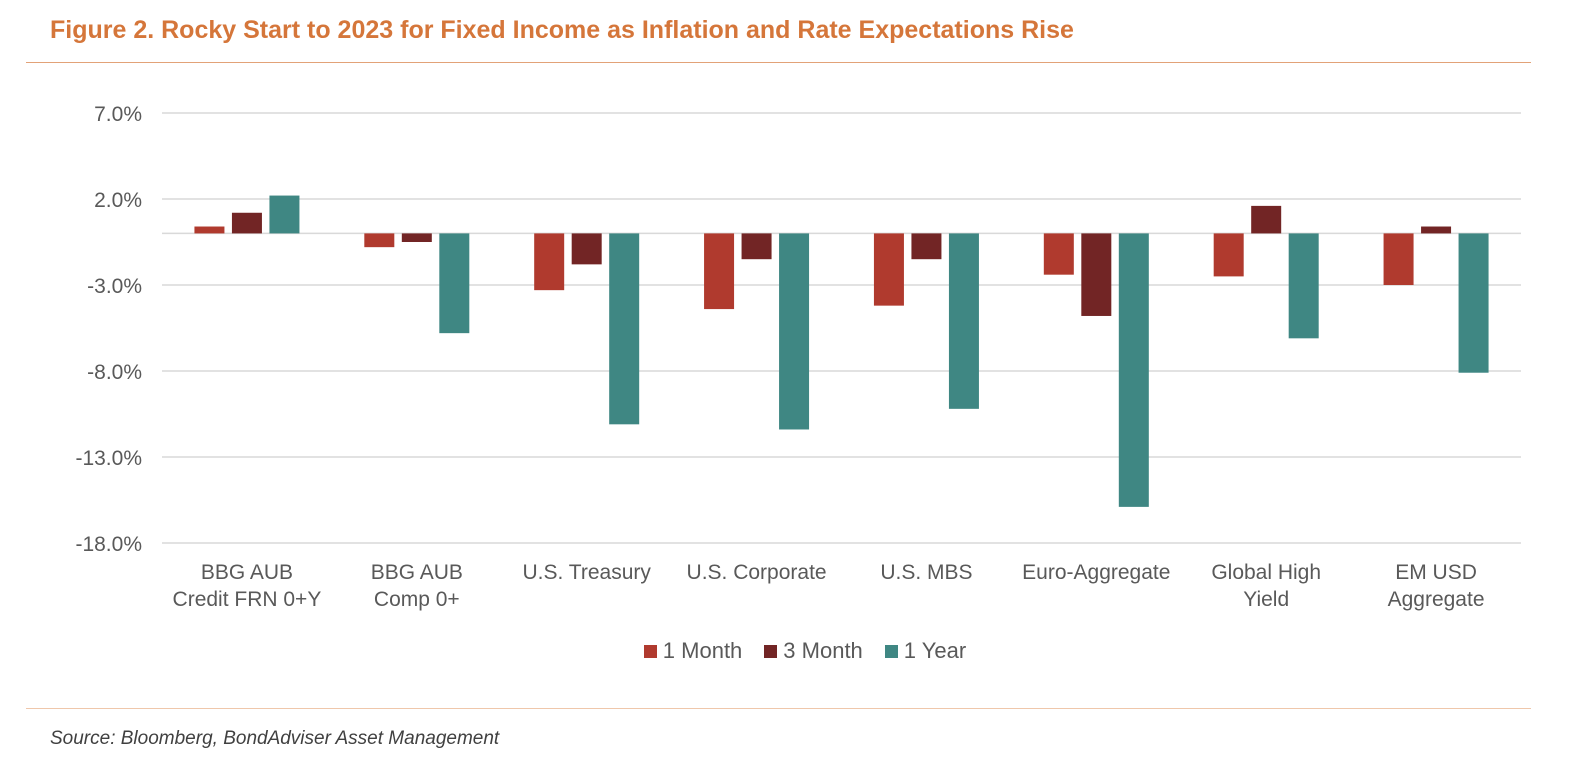 The width and height of the screenshot is (1572, 768). I want to click on x-tick-label: Euro-Aggregate, so click(1096, 572).